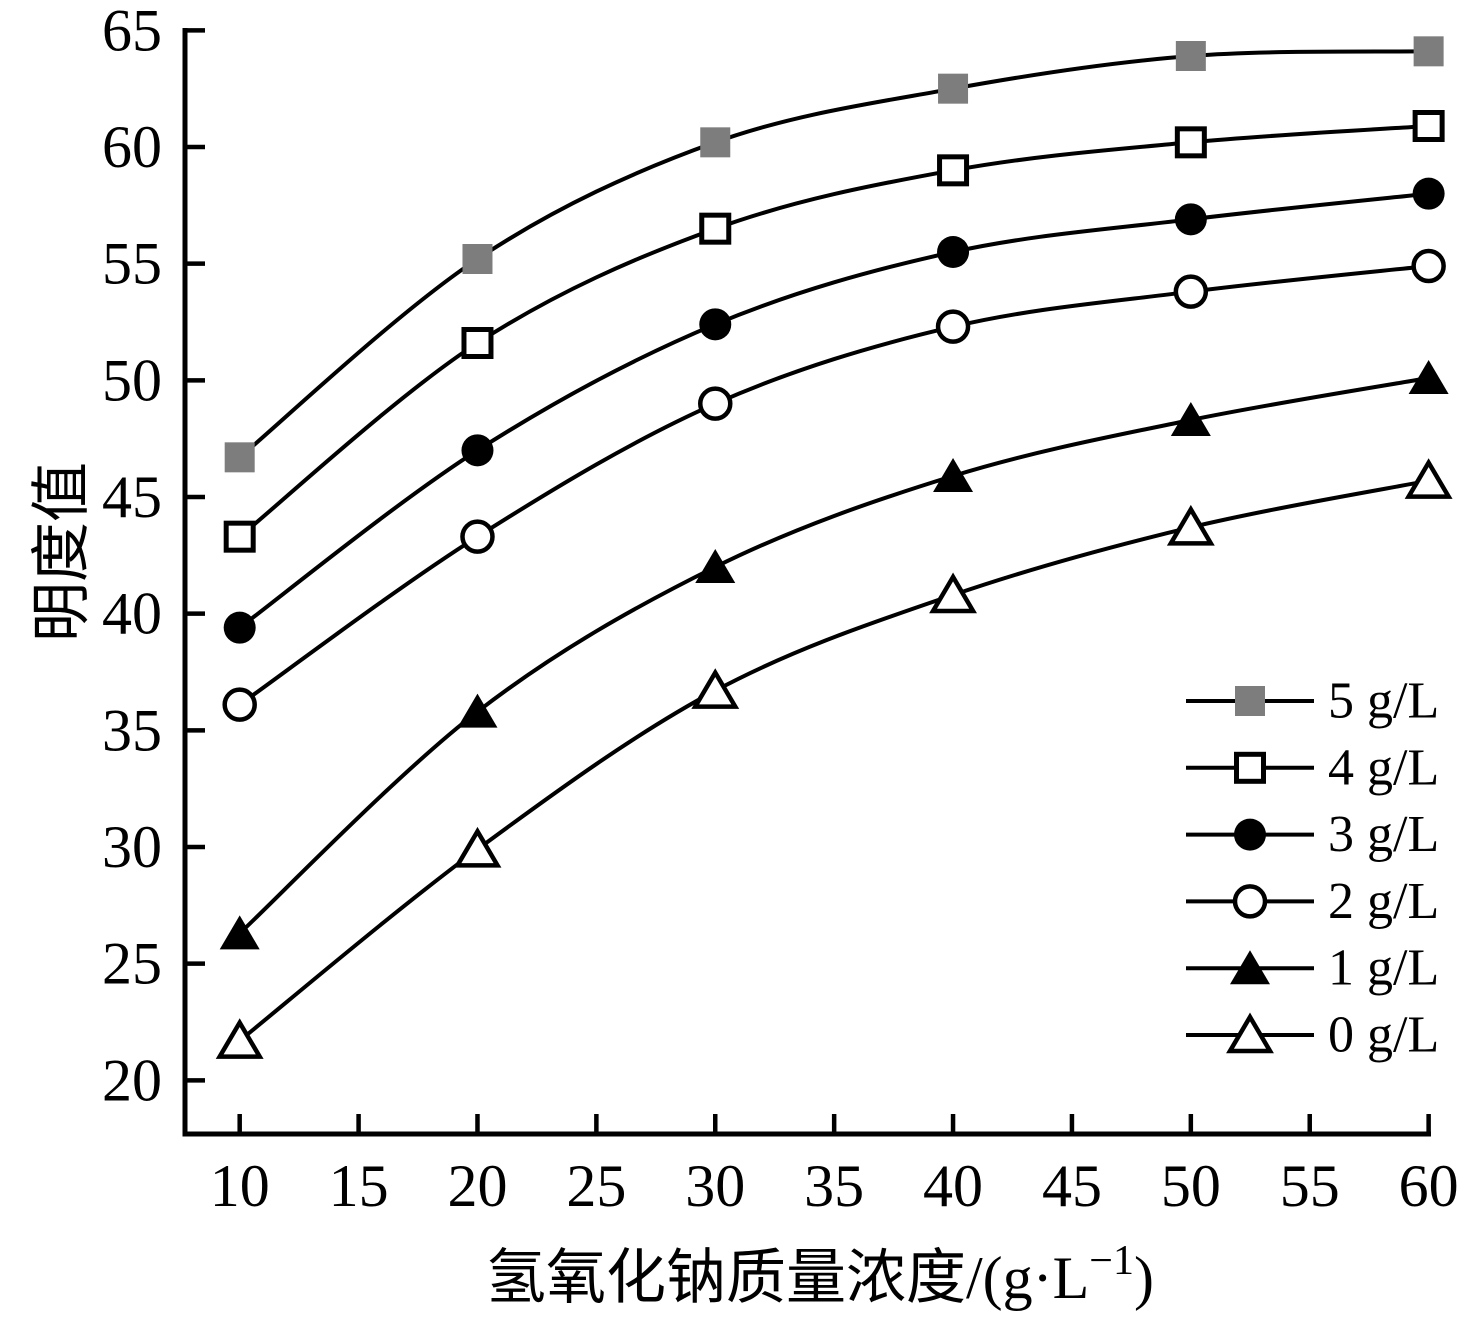 Image resolution: width=1458 pixels, height=1322 pixels. What do you see at coordinates (820, 1274) in the screenshot?
I see `x-axis-title: 氢氧化钠质量浓度/(g·L−1)` at bounding box center [820, 1274].